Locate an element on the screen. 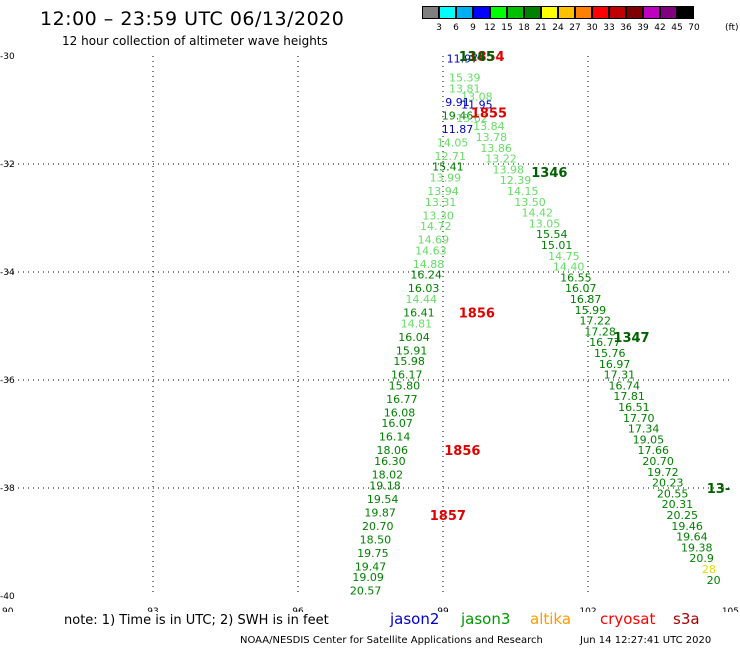 The image size is (740, 650). lat-tick-label: -40 is located at coordinates (7, 597).